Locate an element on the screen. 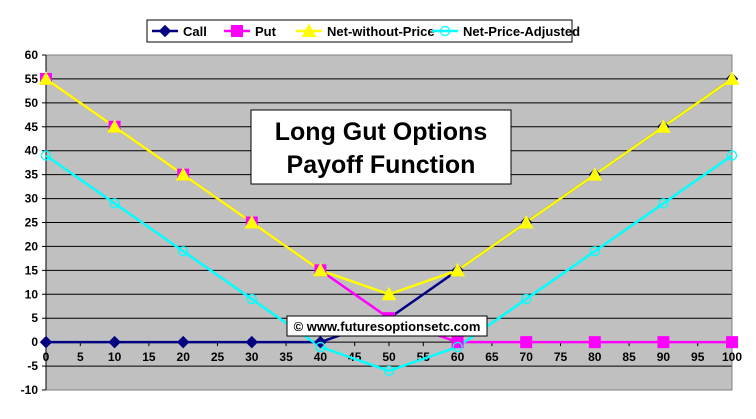  x-tick-label: 25 is located at coordinates (218, 357).